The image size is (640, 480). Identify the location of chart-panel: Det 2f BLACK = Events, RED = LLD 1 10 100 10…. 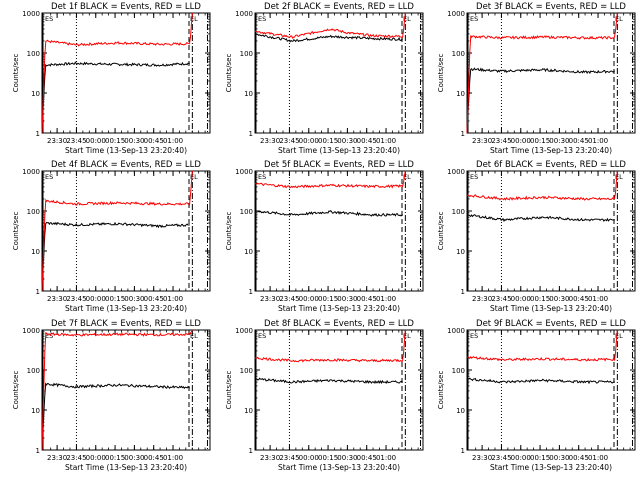
(324, 78).